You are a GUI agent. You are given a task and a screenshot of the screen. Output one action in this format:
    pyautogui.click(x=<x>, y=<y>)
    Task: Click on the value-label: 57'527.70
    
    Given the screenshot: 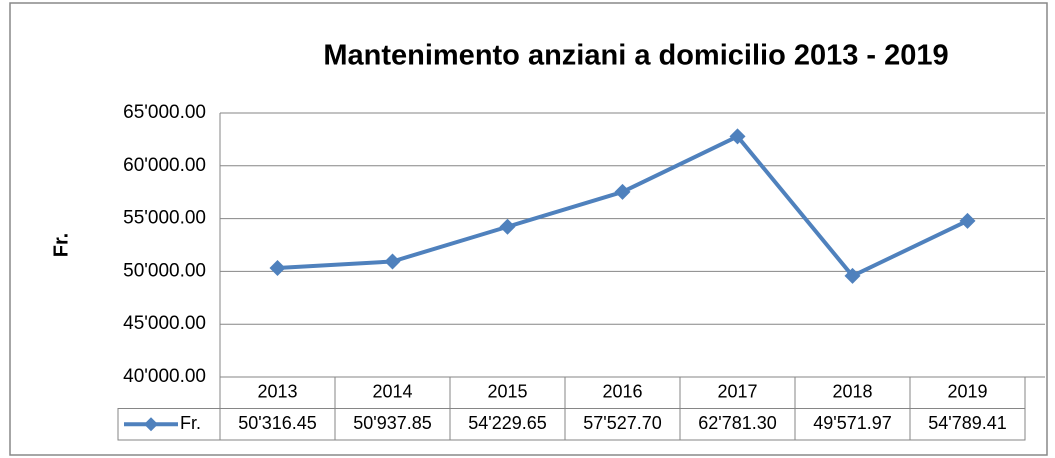 What is the action you would take?
    pyautogui.click(x=622, y=423)
    